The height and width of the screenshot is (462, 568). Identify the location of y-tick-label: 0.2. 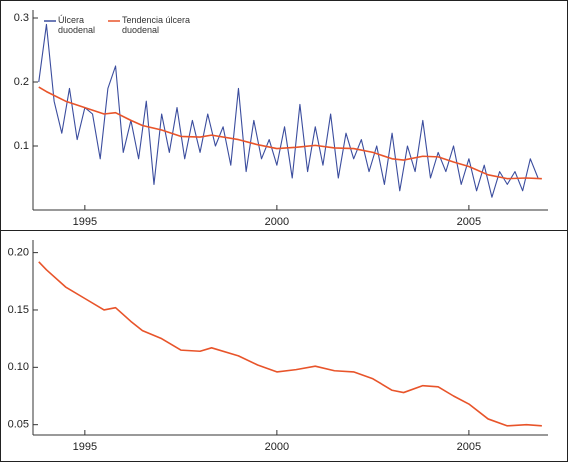
(21, 82).